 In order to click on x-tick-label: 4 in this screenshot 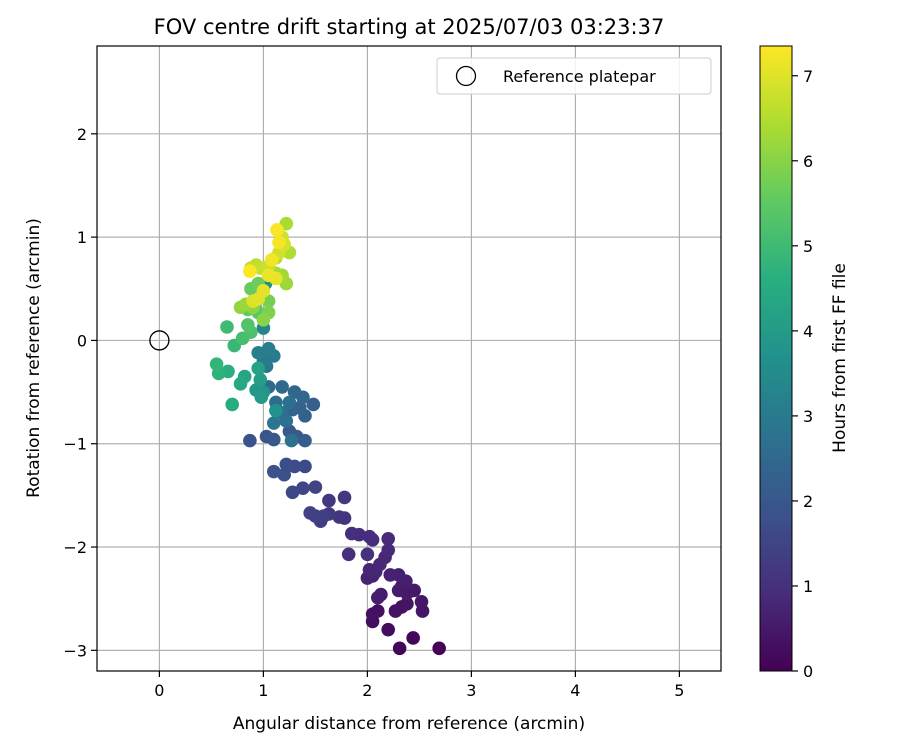, I will do `click(575, 690)`.